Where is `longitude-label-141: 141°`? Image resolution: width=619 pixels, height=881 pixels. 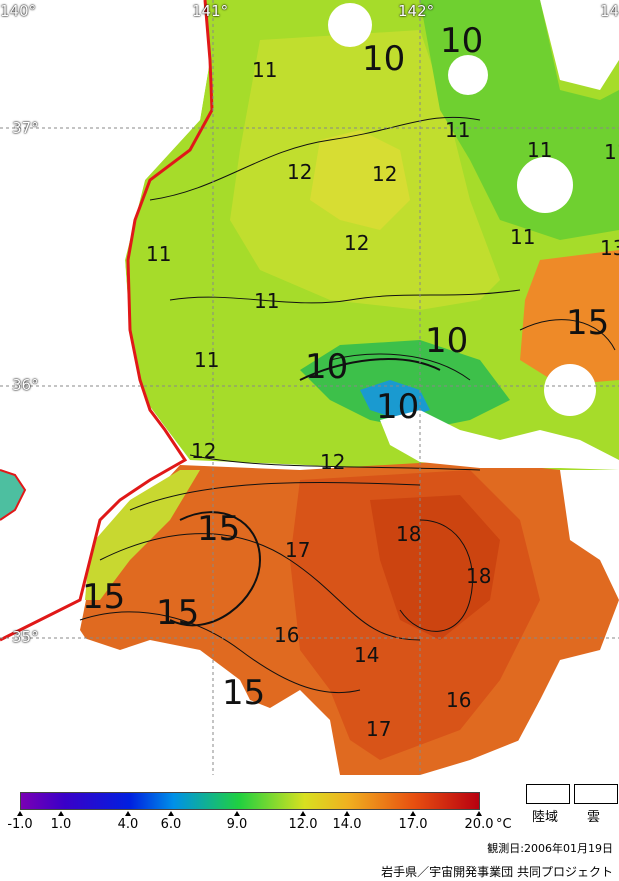
longitude-label-141: 141° is located at coordinates (210, 11).